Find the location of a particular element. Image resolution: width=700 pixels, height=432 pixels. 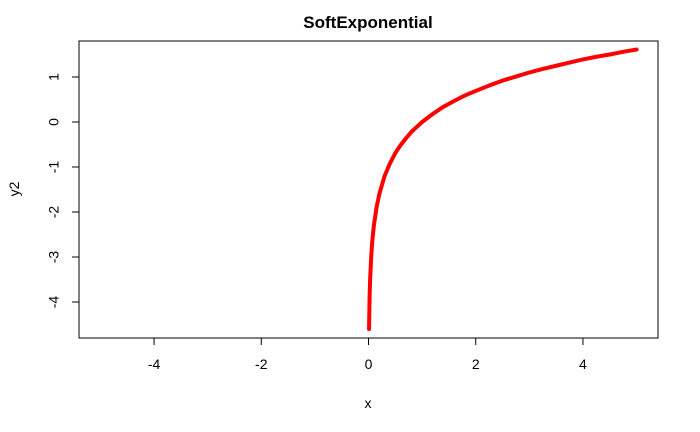

y-tick-label: 1 is located at coordinates (54, 77).